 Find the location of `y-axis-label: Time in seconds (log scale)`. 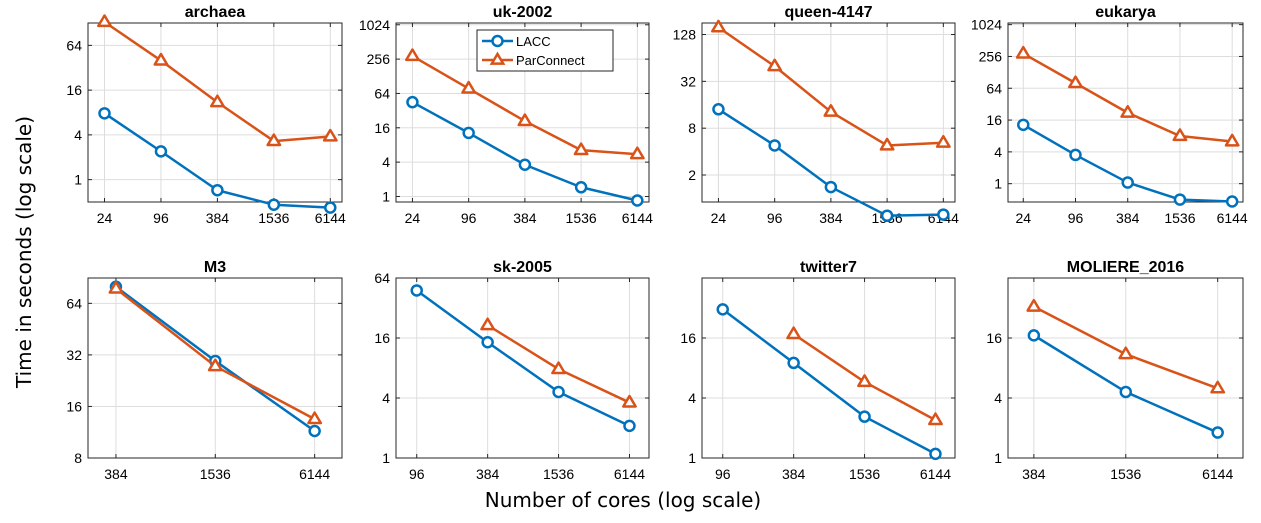

y-axis-label: Time in seconds (log scale) is located at coordinates (24, 252).